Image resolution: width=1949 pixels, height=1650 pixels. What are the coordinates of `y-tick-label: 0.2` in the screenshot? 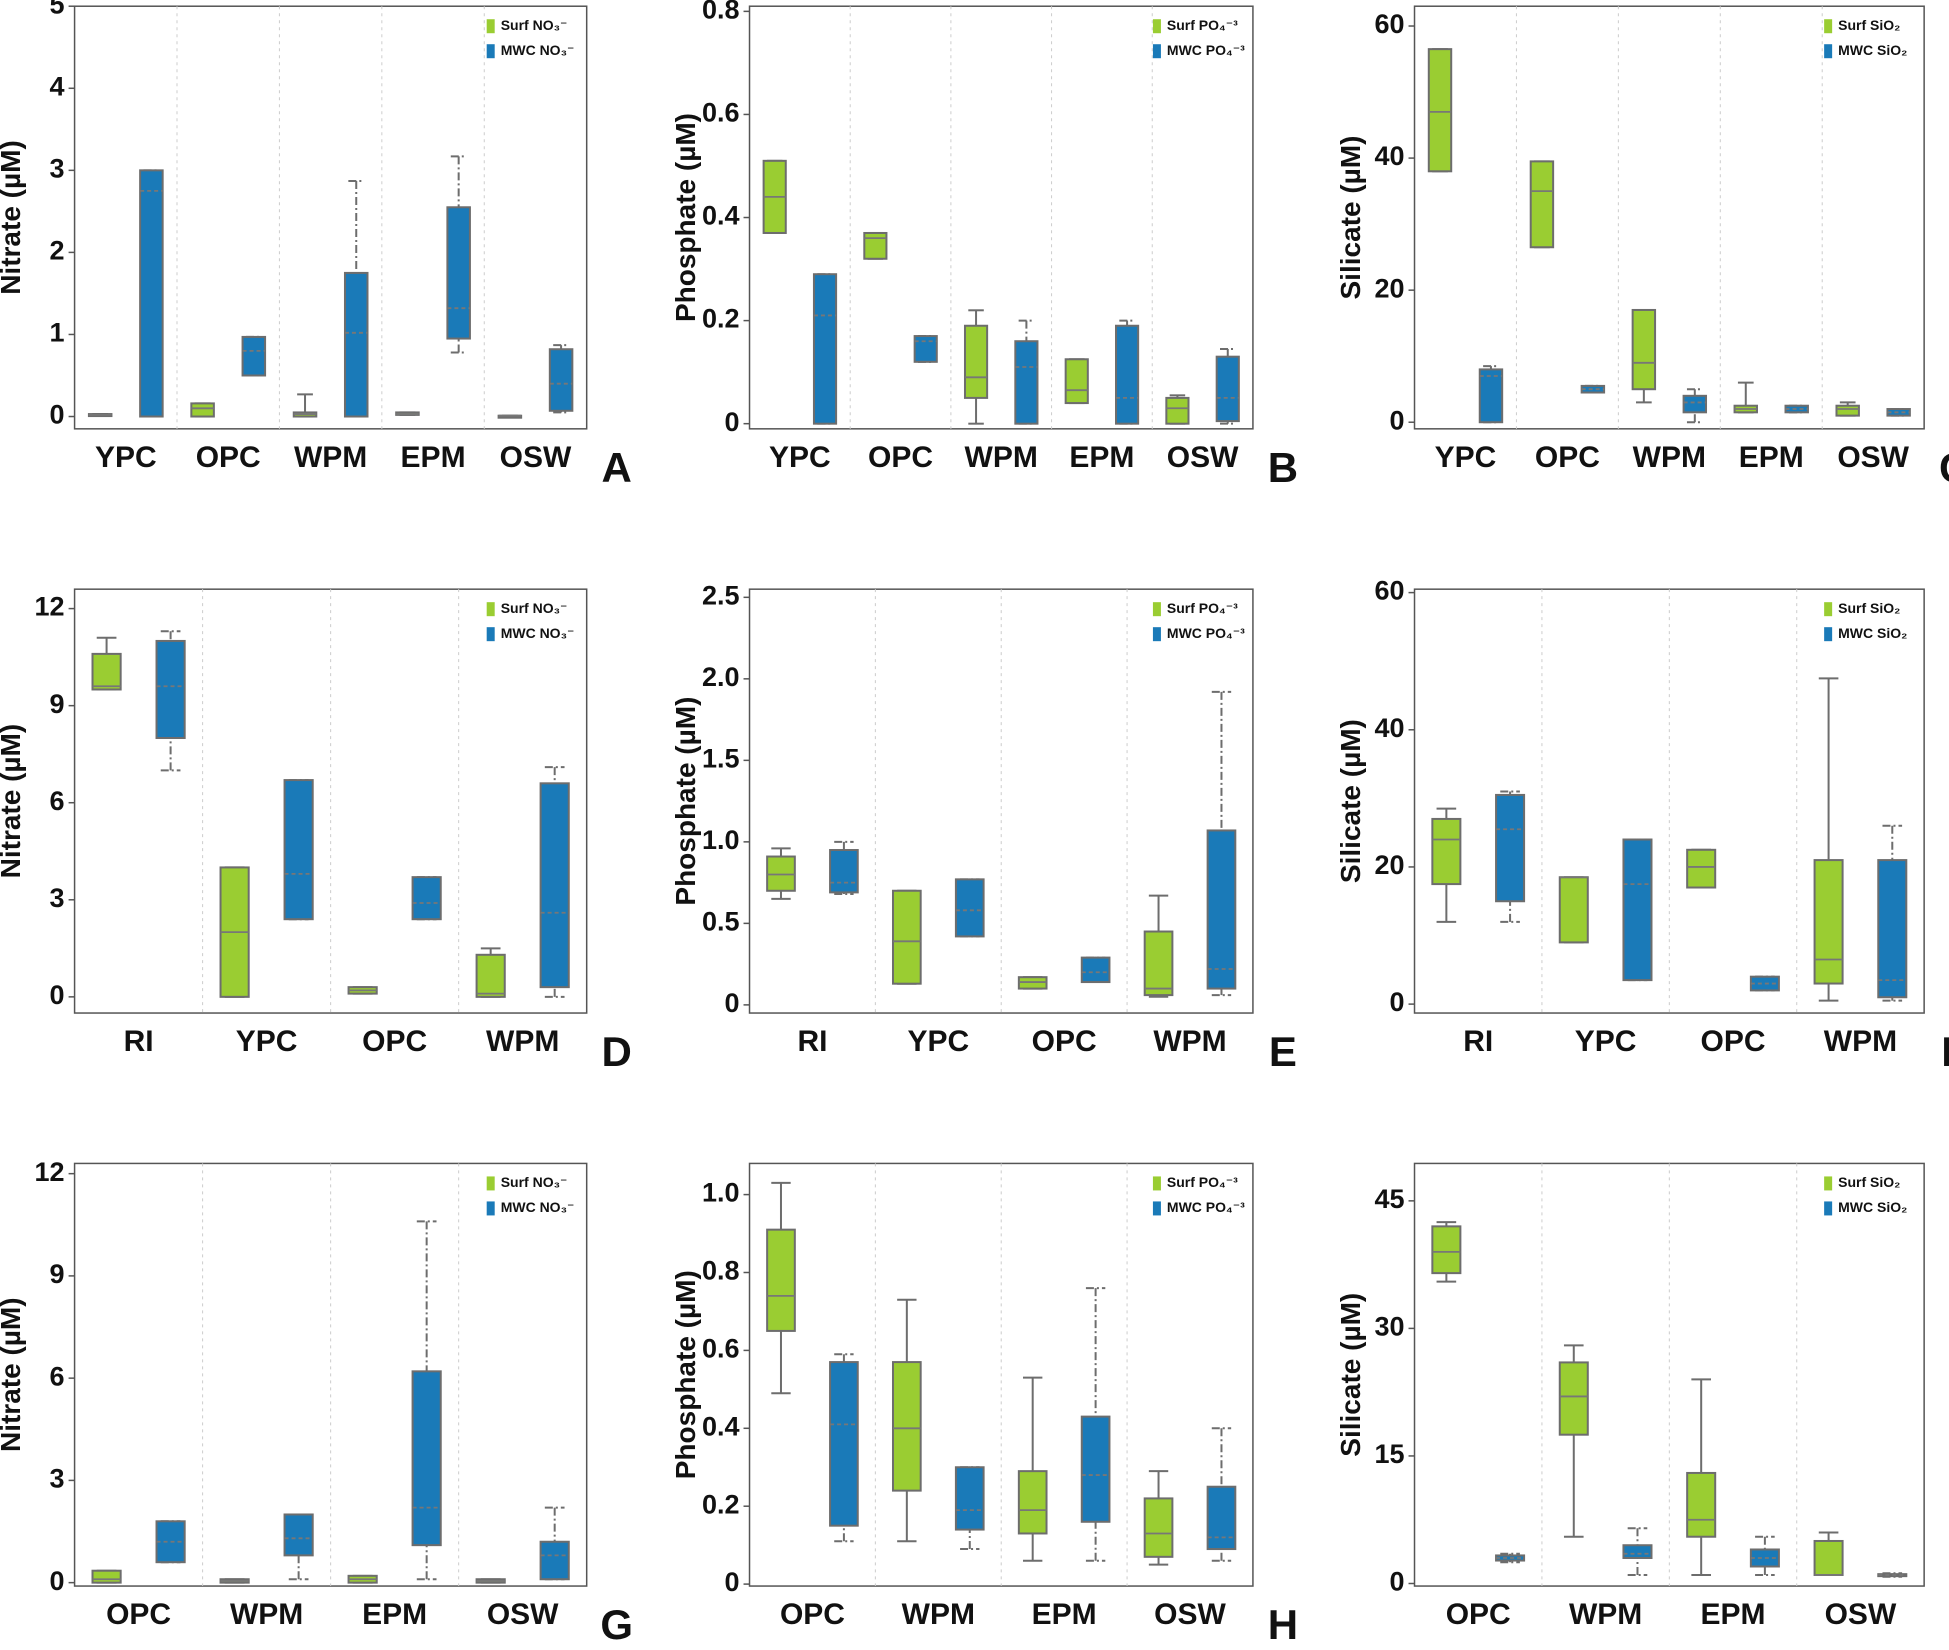 It's located at (721, 1504).